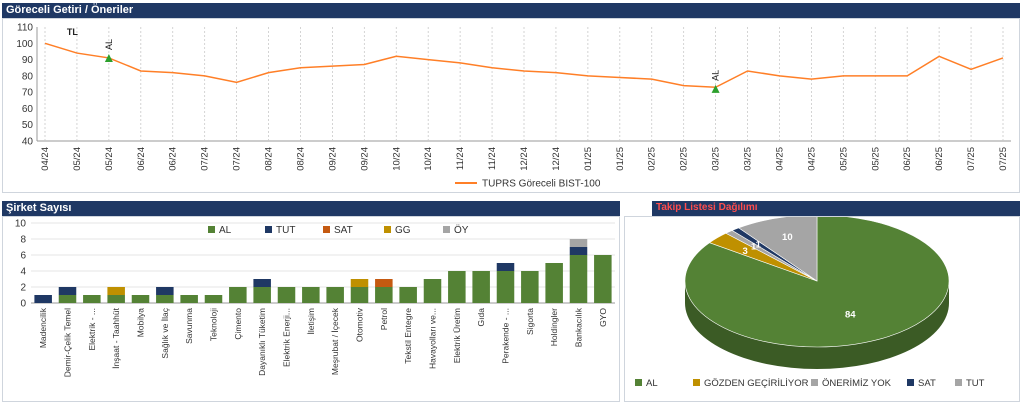 Image resolution: width=1024 pixels, height=406 pixels. What do you see at coordinates (715, 88) in the screenshot?
I see `annotation-marker` at bounding box center [715, 88].